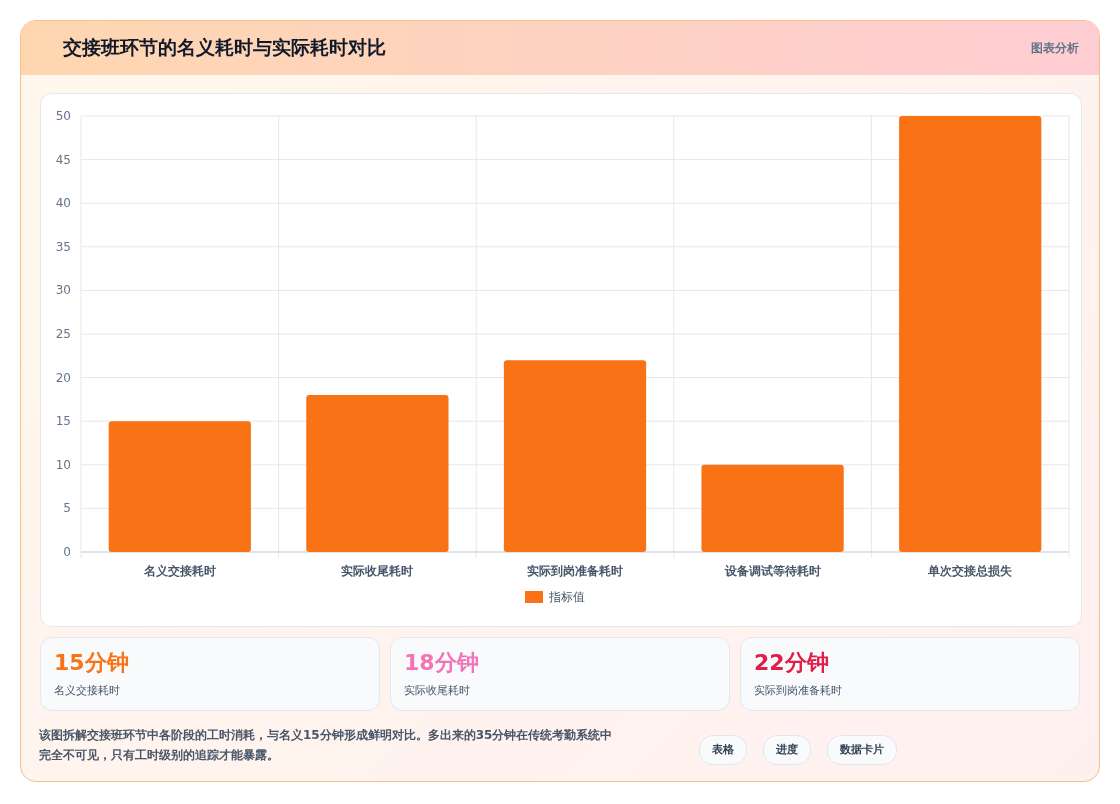  Describe the element at coordinates (63, 203) in the screenshot. I see `y-tick-label: 40` at that location.